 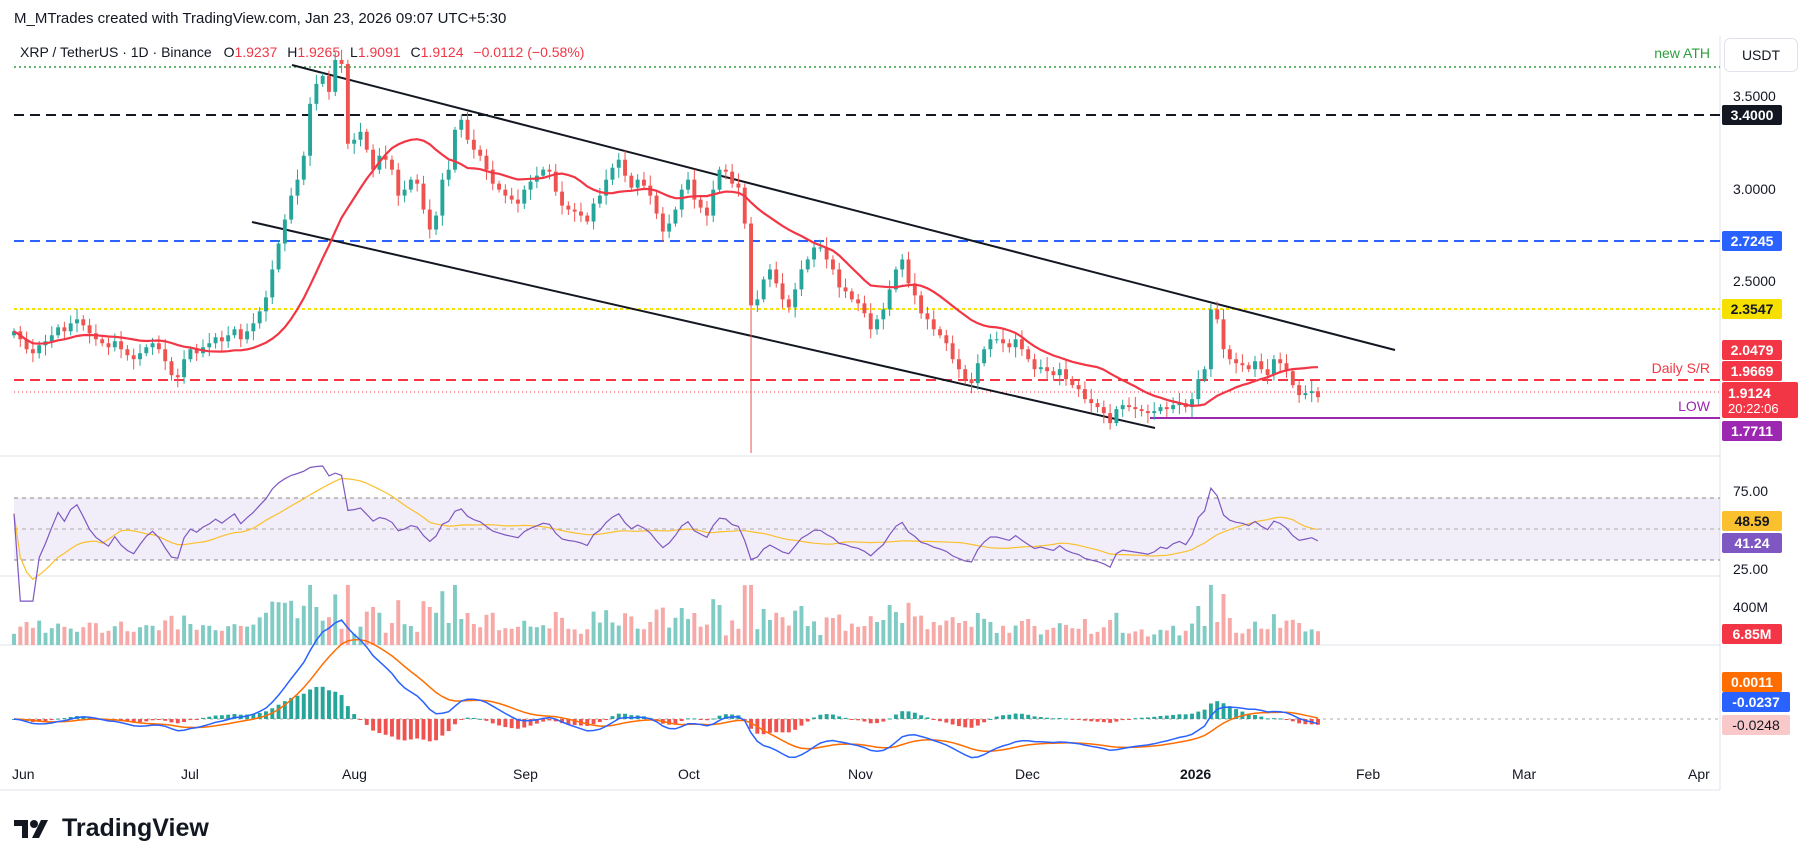 What do you see at coordinates (1761, 55) in the screenshot?
I see `currency-button: USDT` at bounding box center [1761, 55].